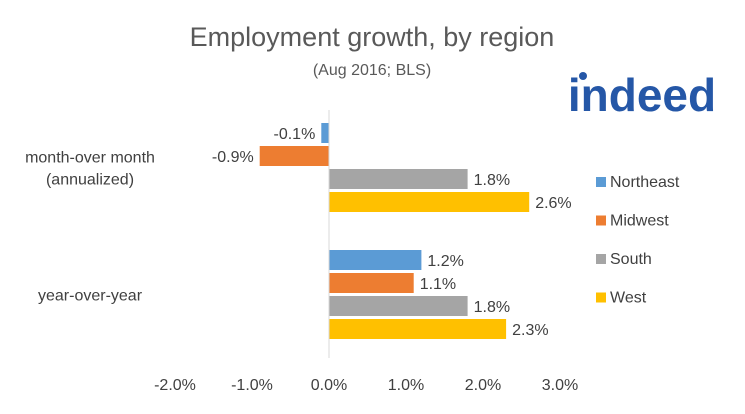  What do you see at coordinates (642, 95) in the screenshot?
I see `indeed-logo: indeed` at bounding box center [642, 95].